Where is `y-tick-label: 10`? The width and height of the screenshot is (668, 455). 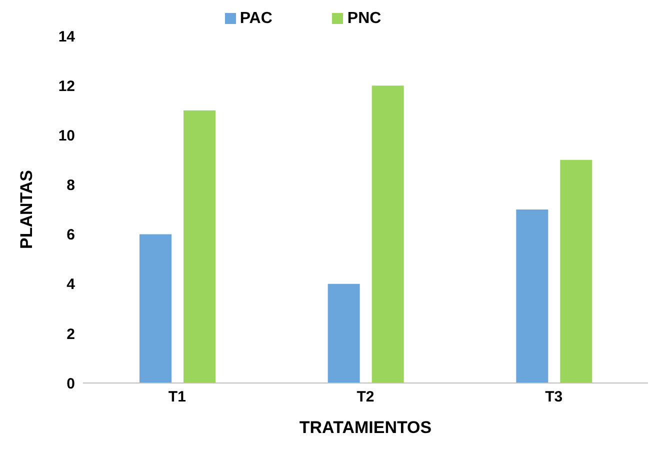
y-tick-label: 10 is located at coordinates (66, 135).